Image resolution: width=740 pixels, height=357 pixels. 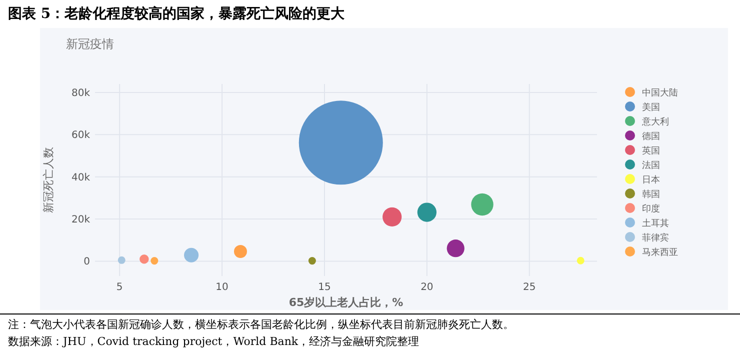 What do you see at coordinates (90, 44) in the screenshot?
I see `chart-subtitle: 新冠疫情` at bounding box center [90, 44].